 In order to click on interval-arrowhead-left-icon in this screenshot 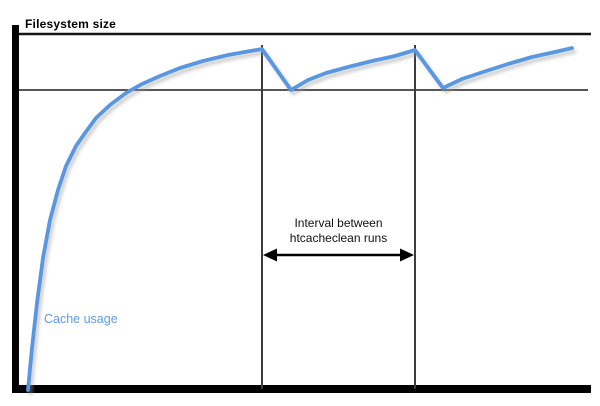, I will do `click(270, 255)`.